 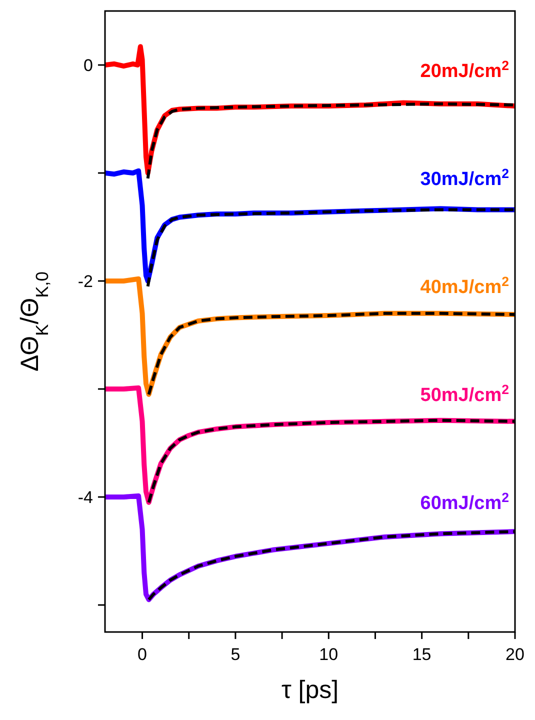 I want to click on x-tick-label: 5, so click(x=235, y=654).